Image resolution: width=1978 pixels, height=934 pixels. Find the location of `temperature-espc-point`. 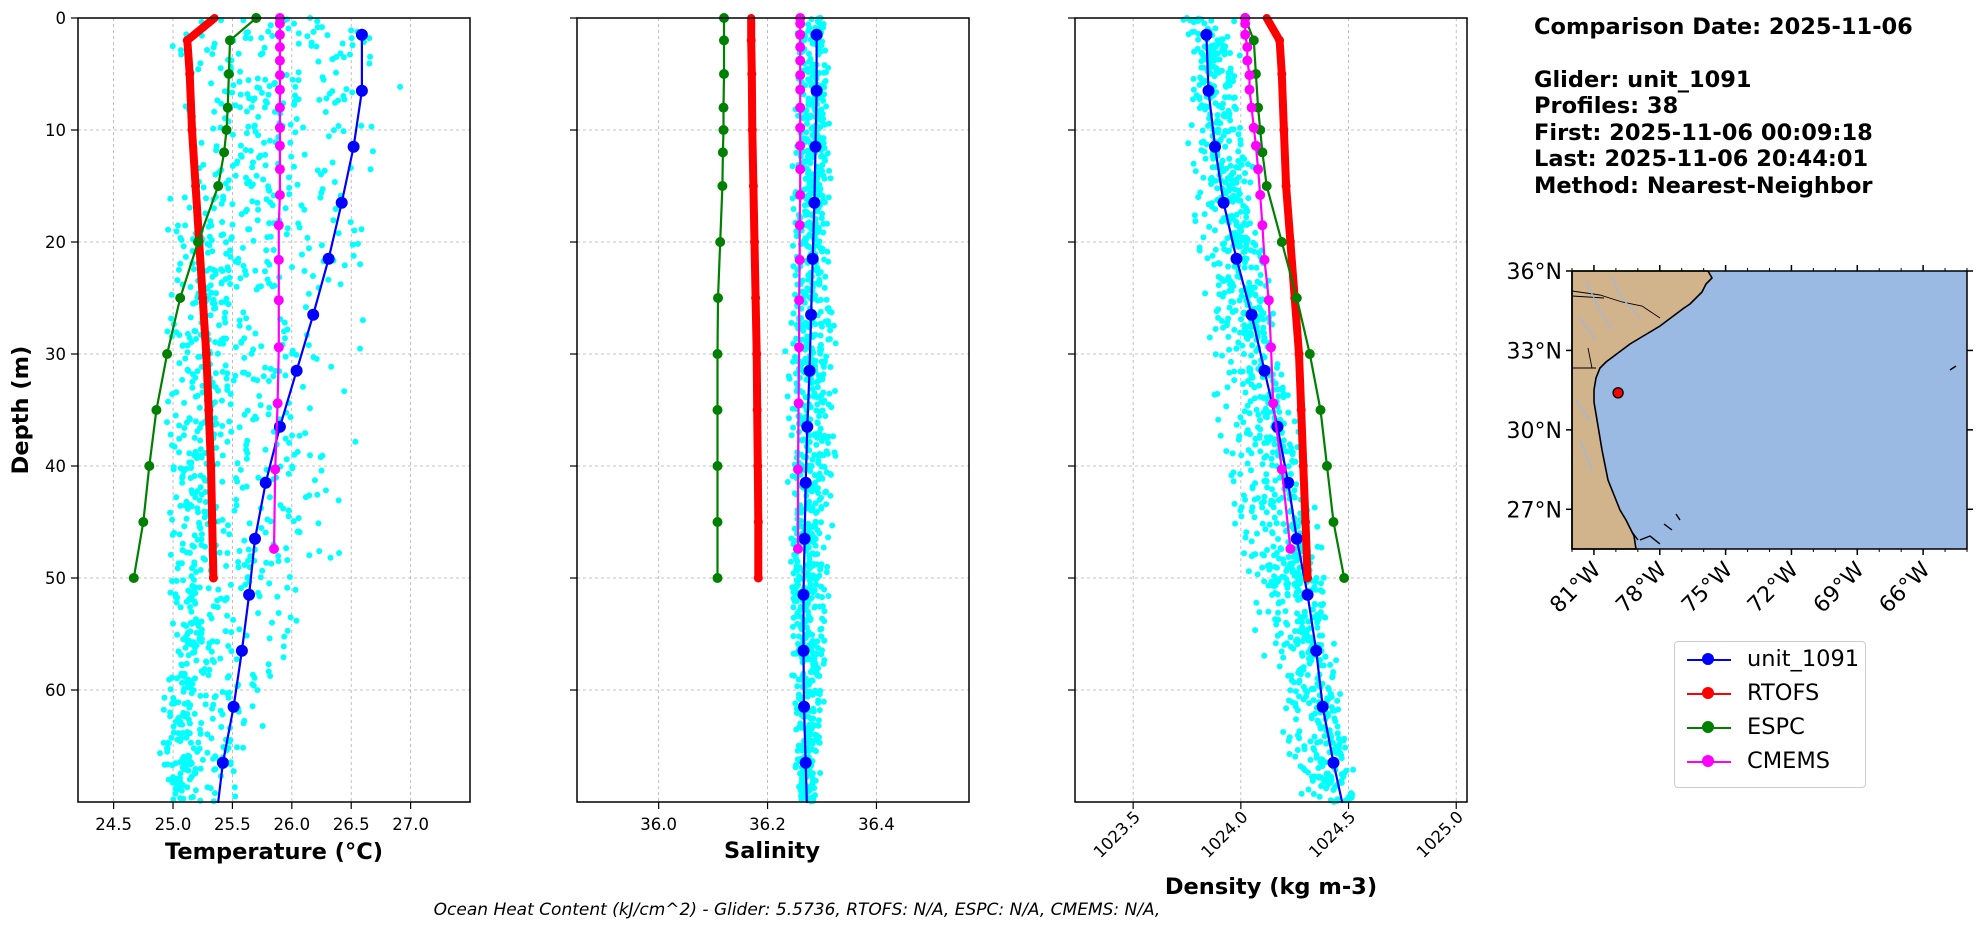

temperature-espc-point is located at coordinates (143, 522).